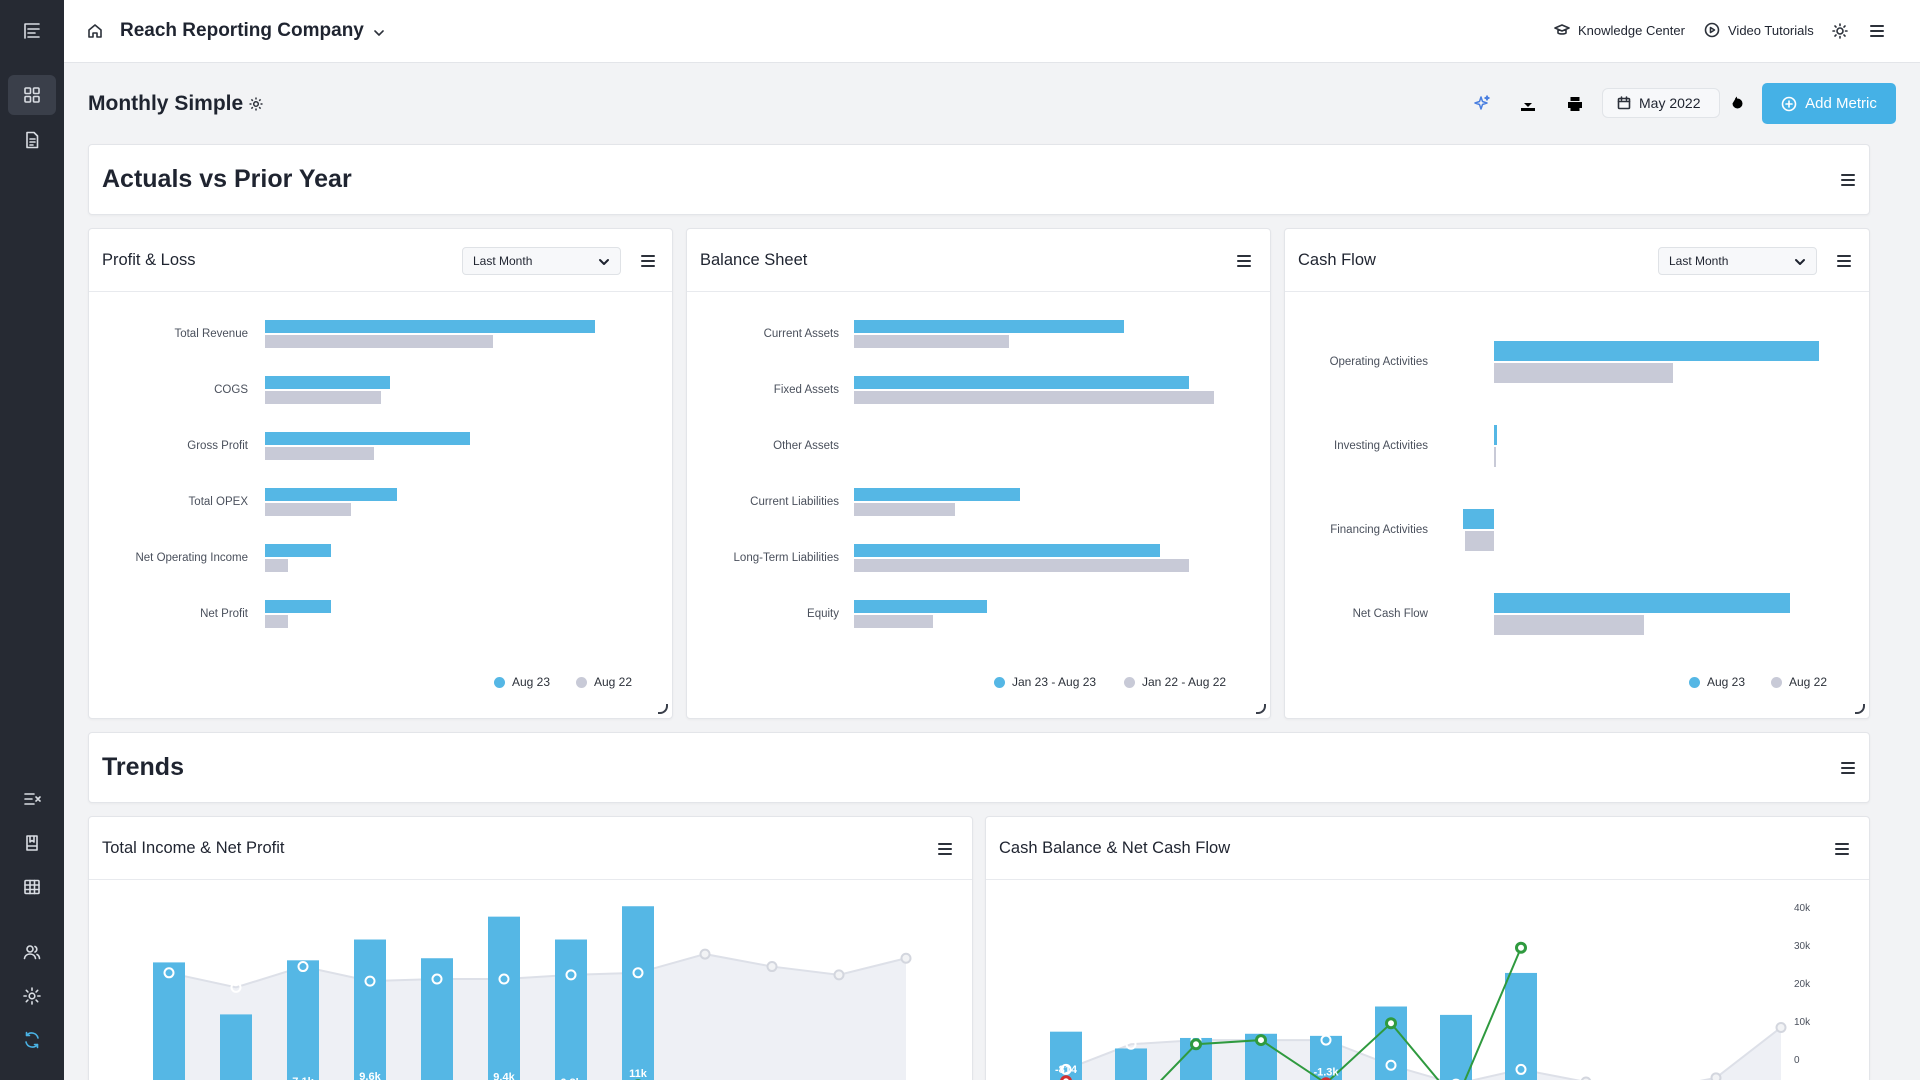 Image resolution: width=1920 pixels, height=1080 pixels. I want to click on sun-theme-icon, so click(1840, 31).